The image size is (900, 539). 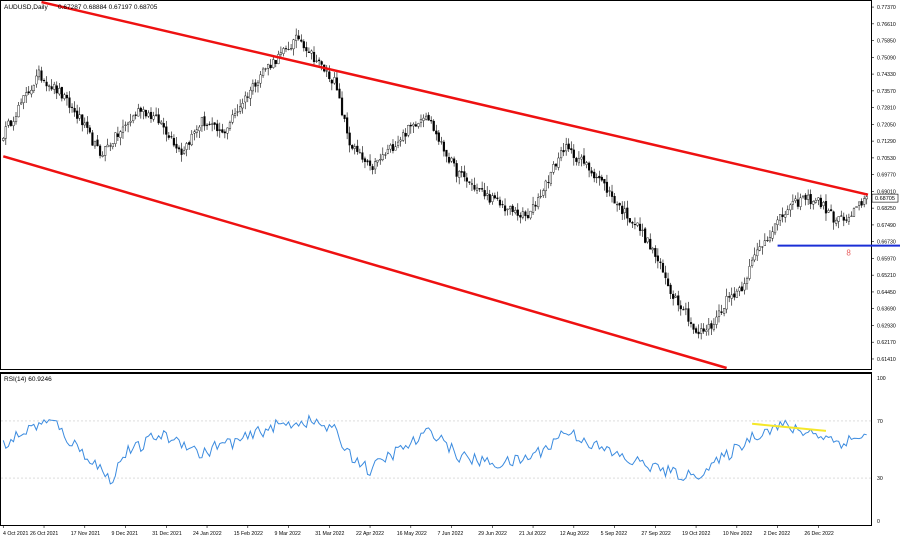 What do you see at coordinates (789, 427) in the screenshot?
I see `rsi-divergence-line` at bounding box center [789, 427].